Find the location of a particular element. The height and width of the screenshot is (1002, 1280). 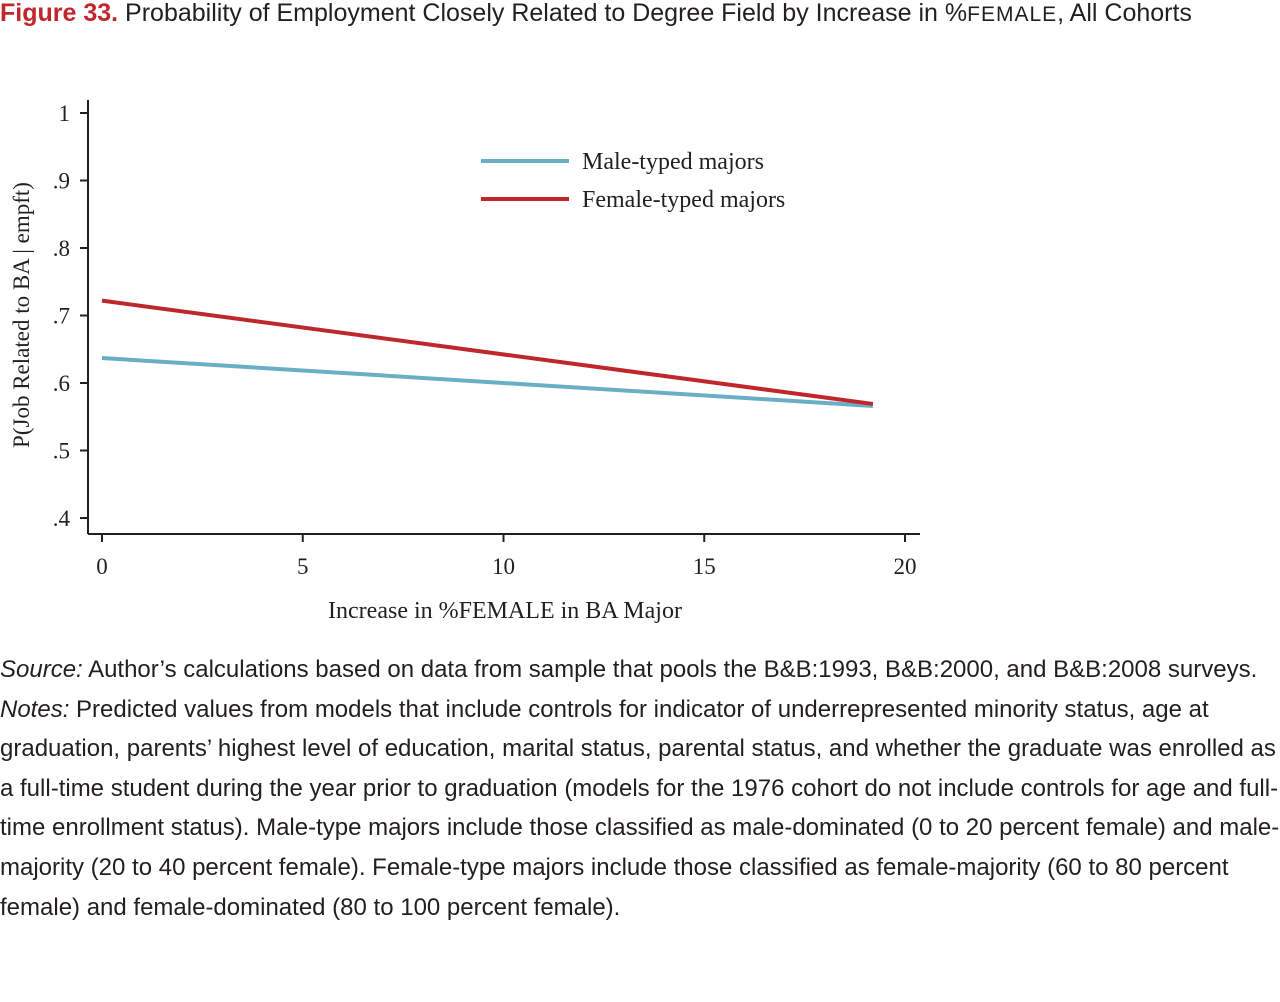

y-tick-label: .6 is located at coordinates (61, 383).